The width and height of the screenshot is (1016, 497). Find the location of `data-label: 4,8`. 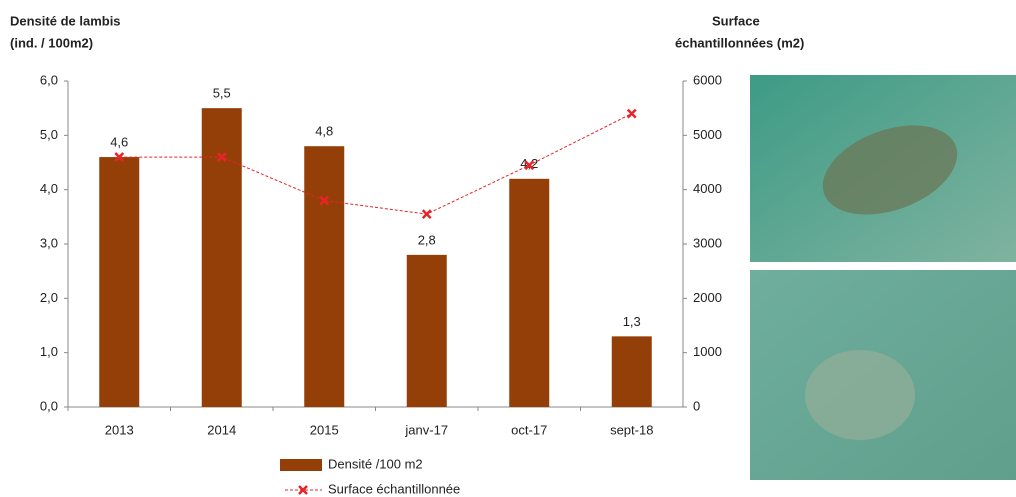

data-label: 4,8 is located at coordinates (324, 131).